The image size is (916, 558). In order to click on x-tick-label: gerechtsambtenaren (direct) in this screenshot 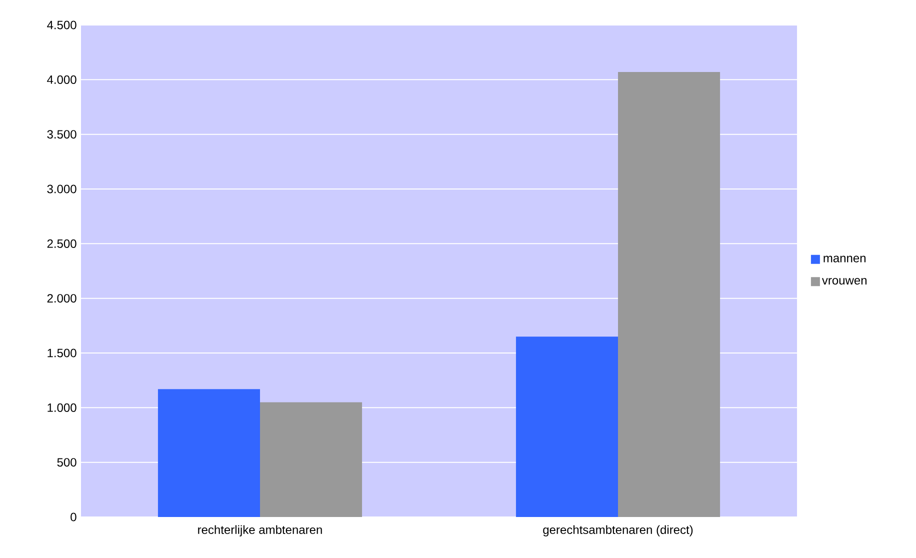, I will do `click(618, 530)`.